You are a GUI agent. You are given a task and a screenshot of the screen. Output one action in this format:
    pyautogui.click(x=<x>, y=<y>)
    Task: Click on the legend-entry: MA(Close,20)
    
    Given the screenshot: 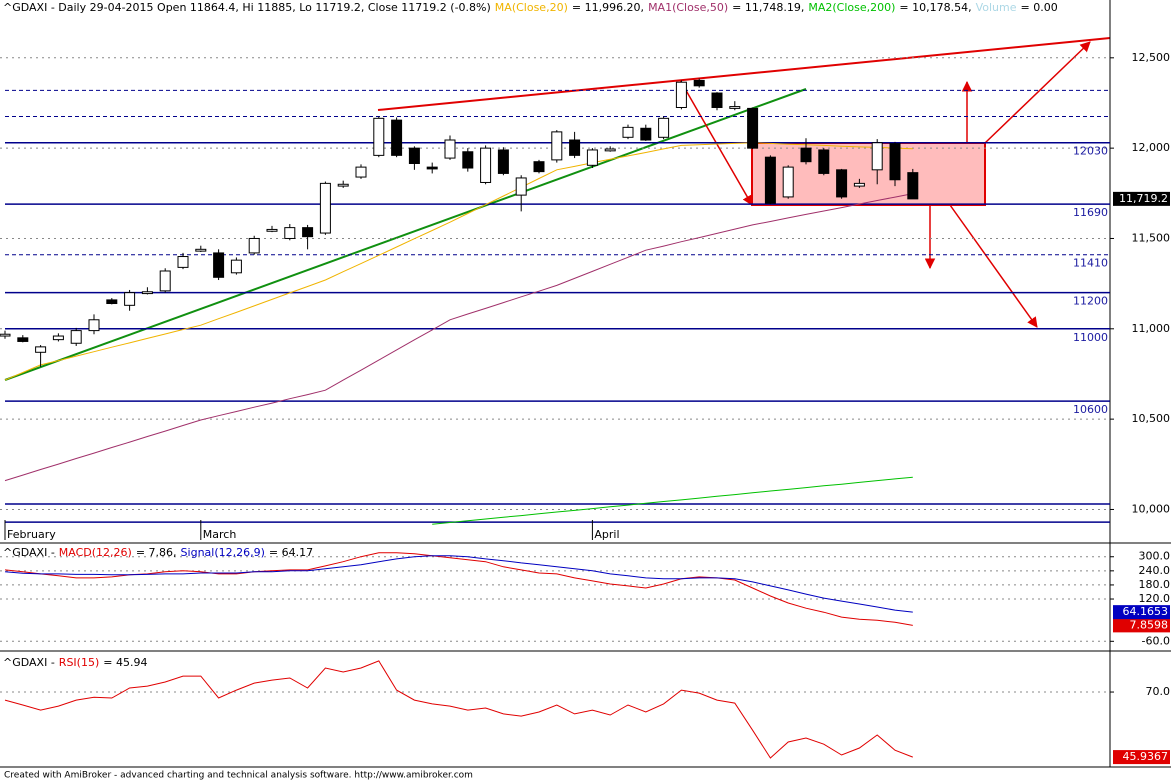 What is the action you would take?
    pyautogui.click(x=531, y=7)
    